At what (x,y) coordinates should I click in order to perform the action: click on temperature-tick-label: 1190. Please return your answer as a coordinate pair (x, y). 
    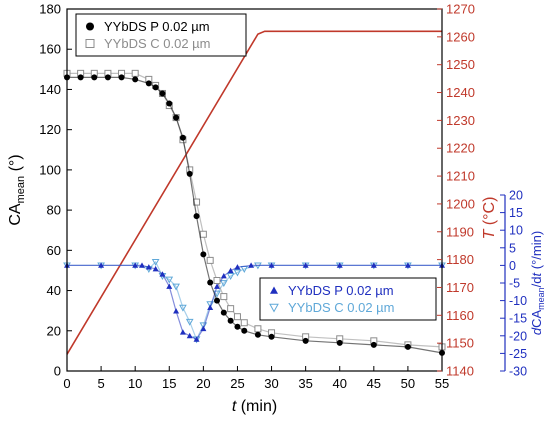
    Looking at the image, I should click on (460, 231).